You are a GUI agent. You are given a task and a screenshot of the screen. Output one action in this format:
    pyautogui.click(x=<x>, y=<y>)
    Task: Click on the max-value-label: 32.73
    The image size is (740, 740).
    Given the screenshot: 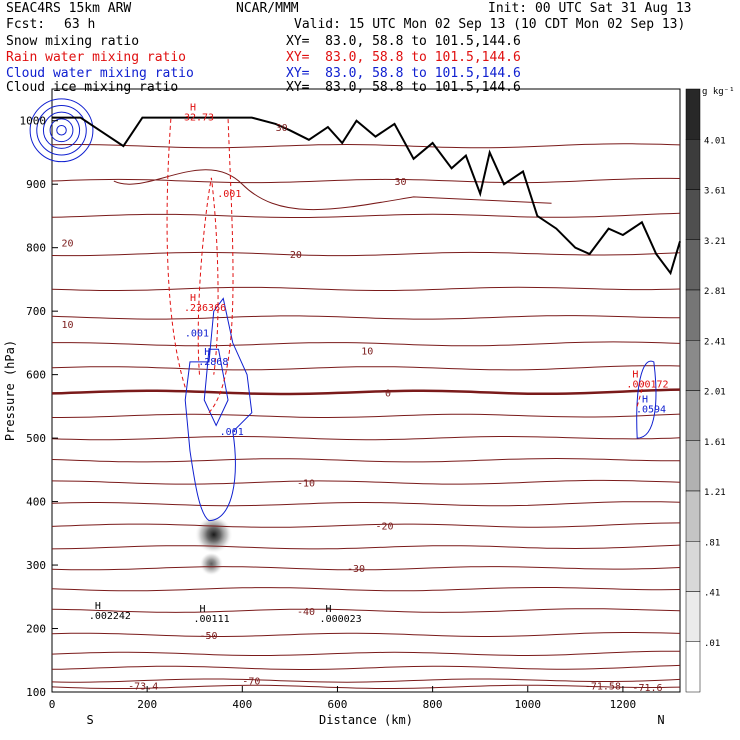 What is the action you would take?
    pyautogui.click(x=199, y=118)
    